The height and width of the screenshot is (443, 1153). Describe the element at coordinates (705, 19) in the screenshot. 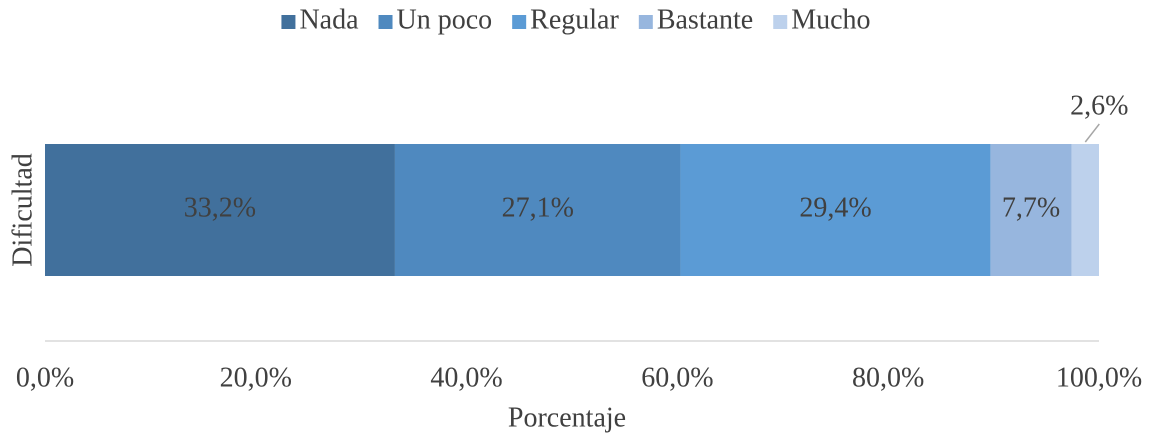

I see `legend-label: Bastante` at that location.